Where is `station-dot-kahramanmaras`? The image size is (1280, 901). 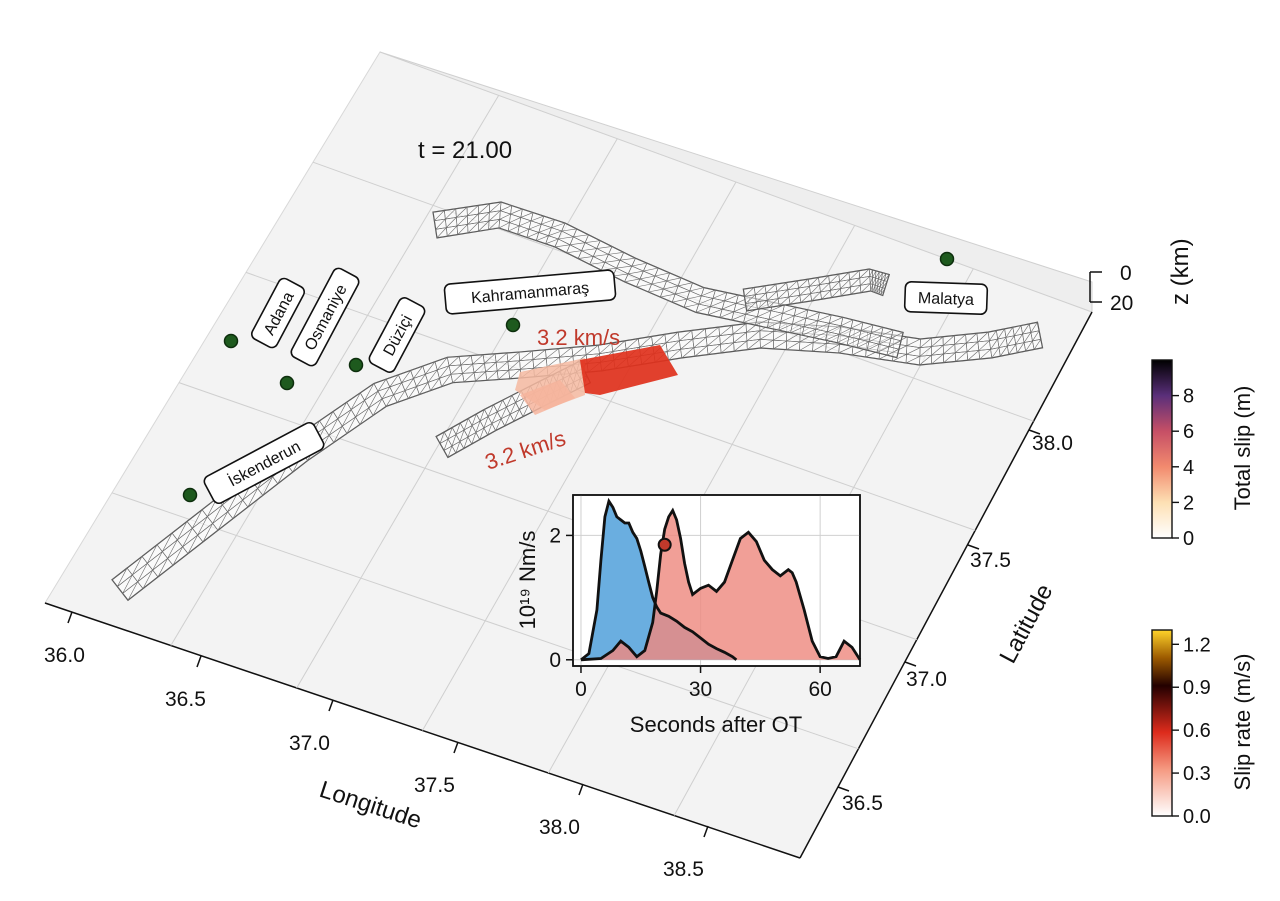
station-dot-kahramanmaras is located at coordinates (513, 325).